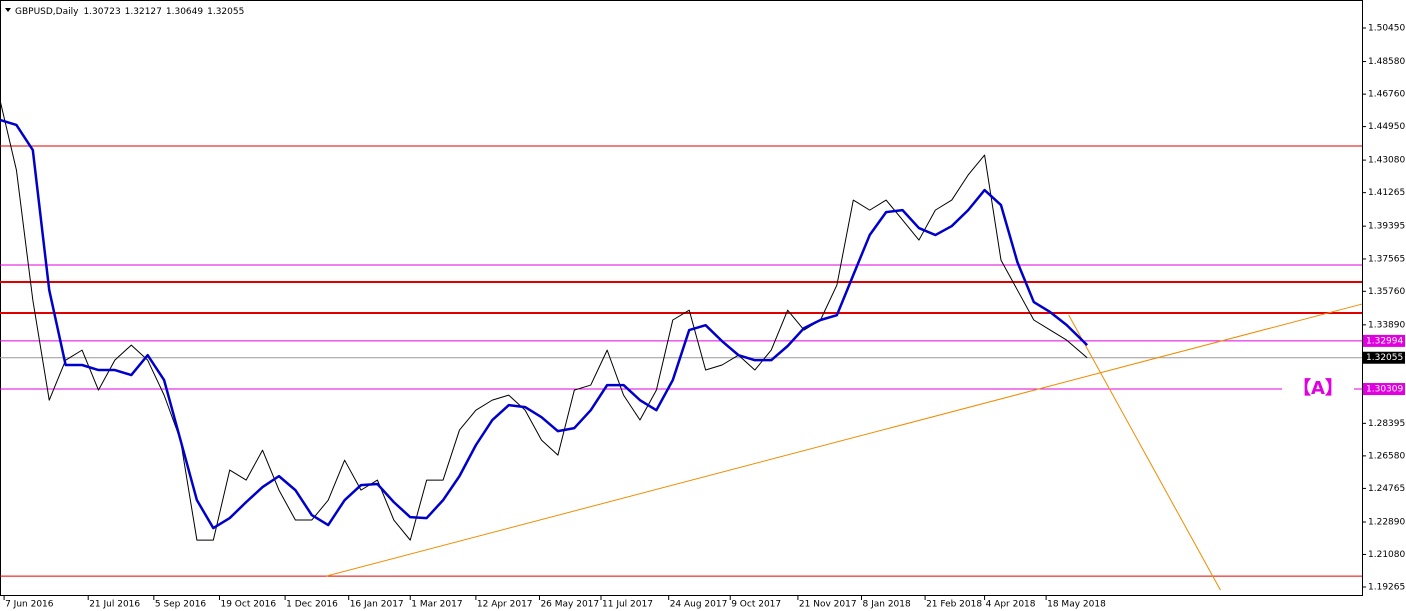 This screenshot has width=1406, height=611. I want to click on x-tick-label: 5 Sep 2016, so click(181, 605).